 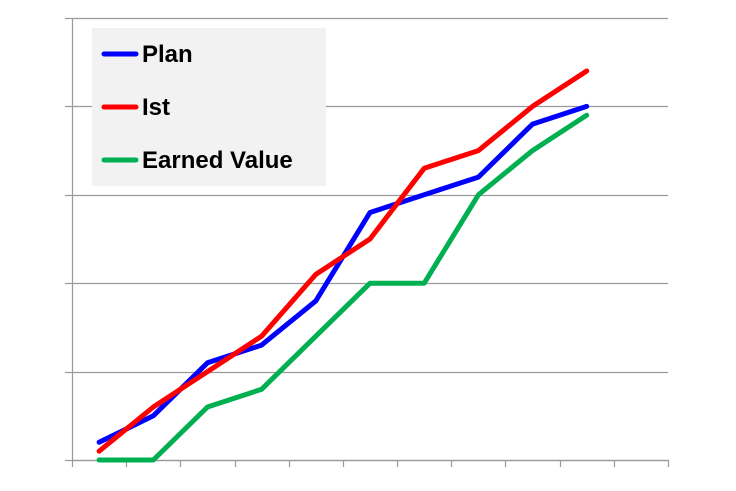 What do you see at coordinates (209, 107) in the screenshot?
I see `legend: Plan Ist Earned Value` at bounding box center [209, 107].